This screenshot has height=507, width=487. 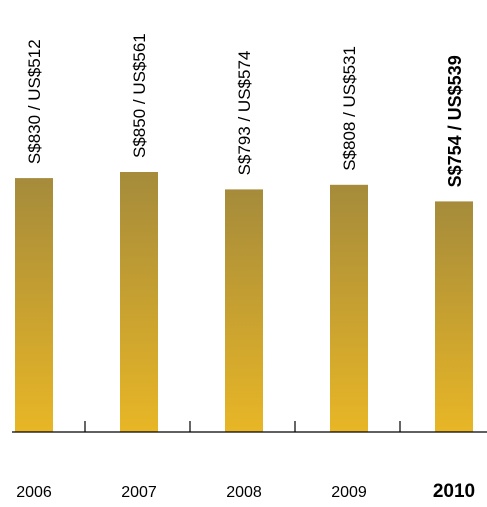 I want to click on x-tick-labels-layer: 2006 2007 2008 2009 2010, so click(x=245, y=491).